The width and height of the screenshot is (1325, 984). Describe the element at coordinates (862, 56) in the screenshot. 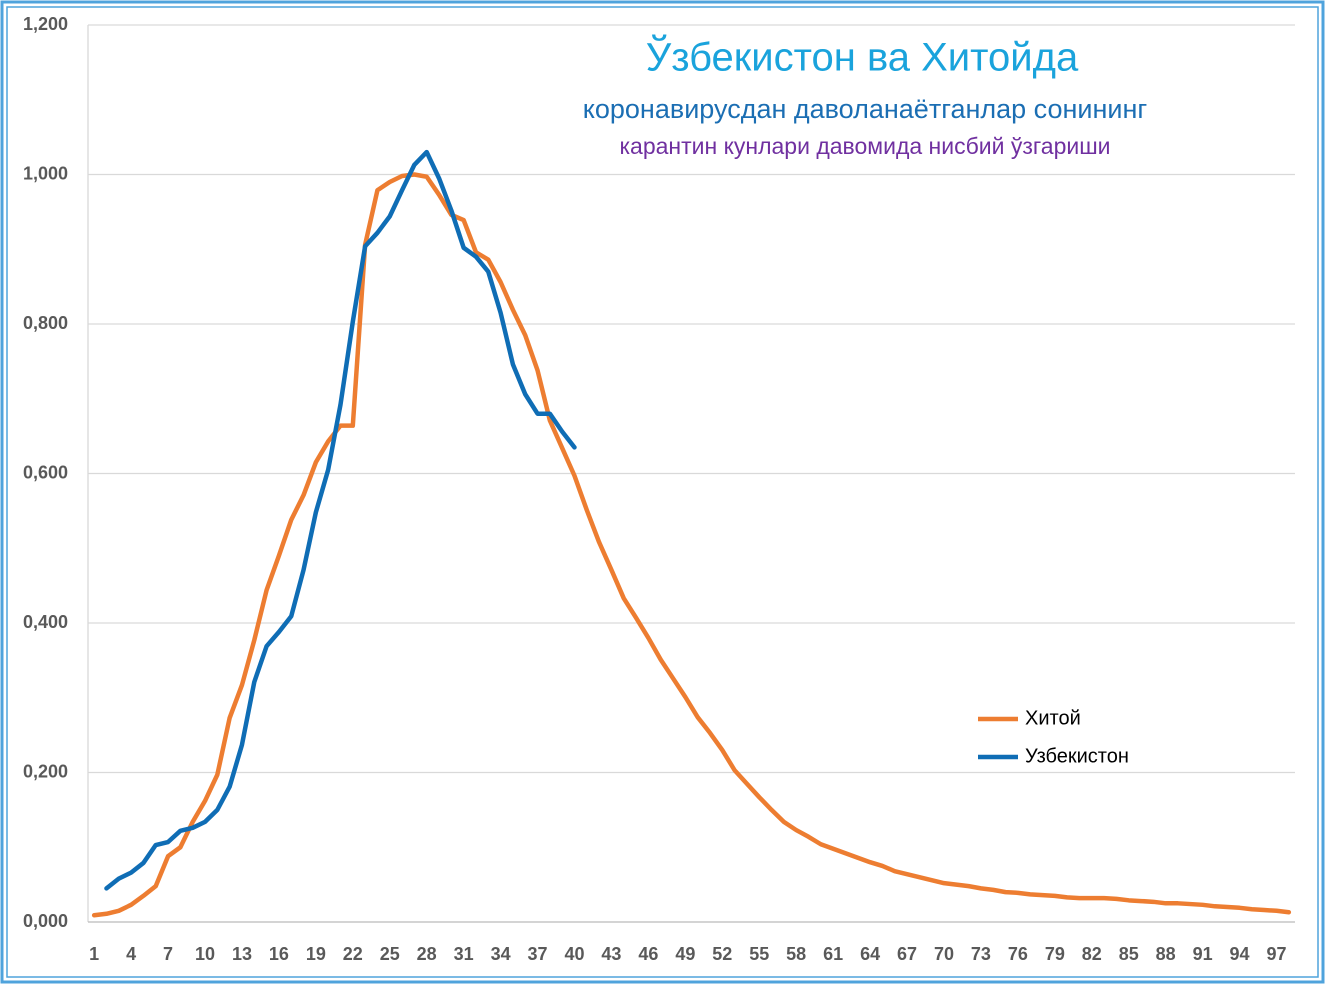

I see `chart-title: Ўзбекистон ва Хитойда` at that location.